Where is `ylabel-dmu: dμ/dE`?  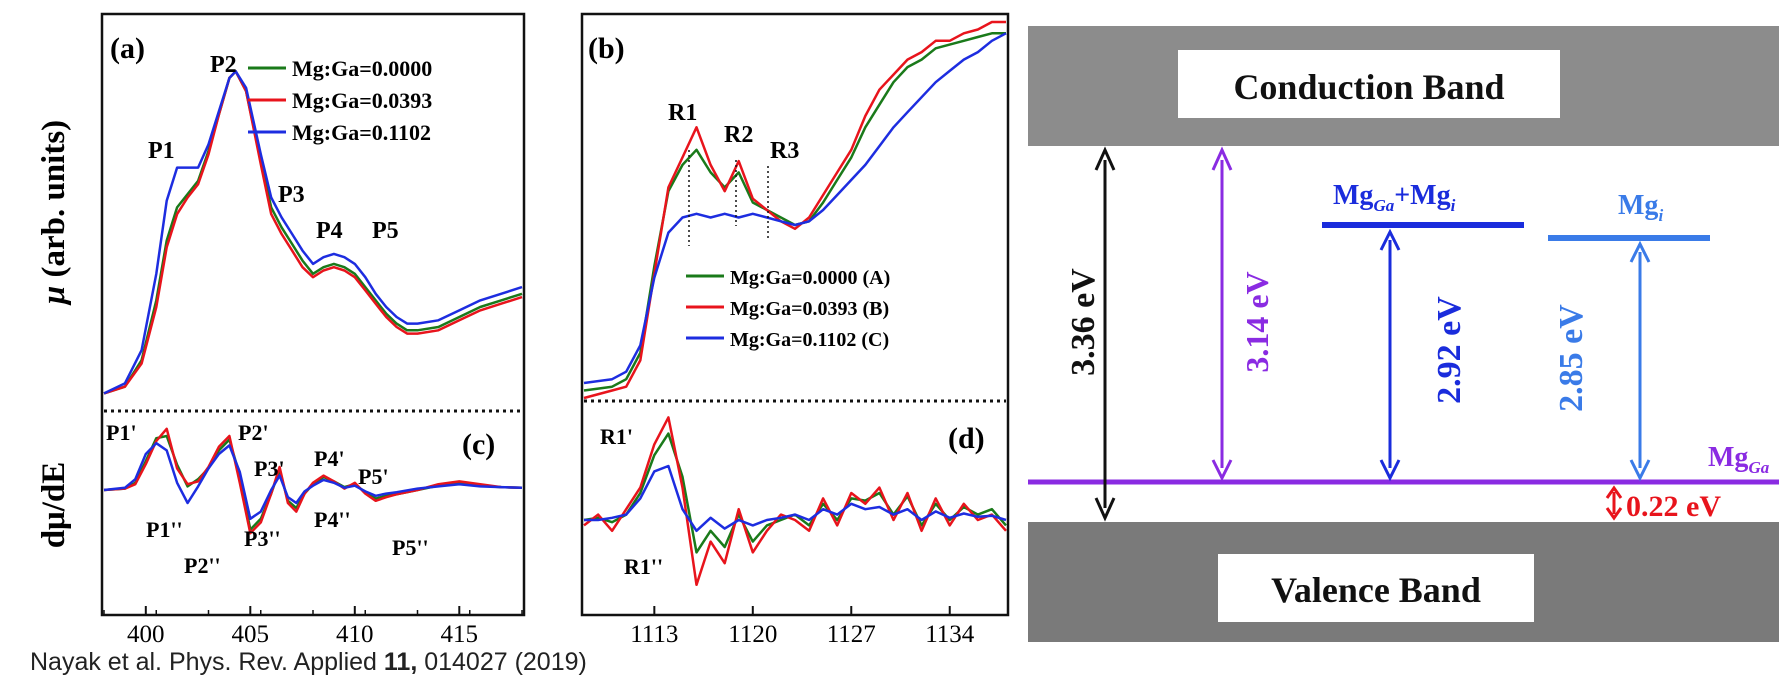 ylabel-dmu: dμ/dE is located at coordinates (54, 505).